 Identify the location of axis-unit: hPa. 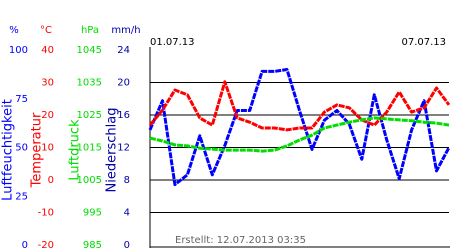
(90, 30).